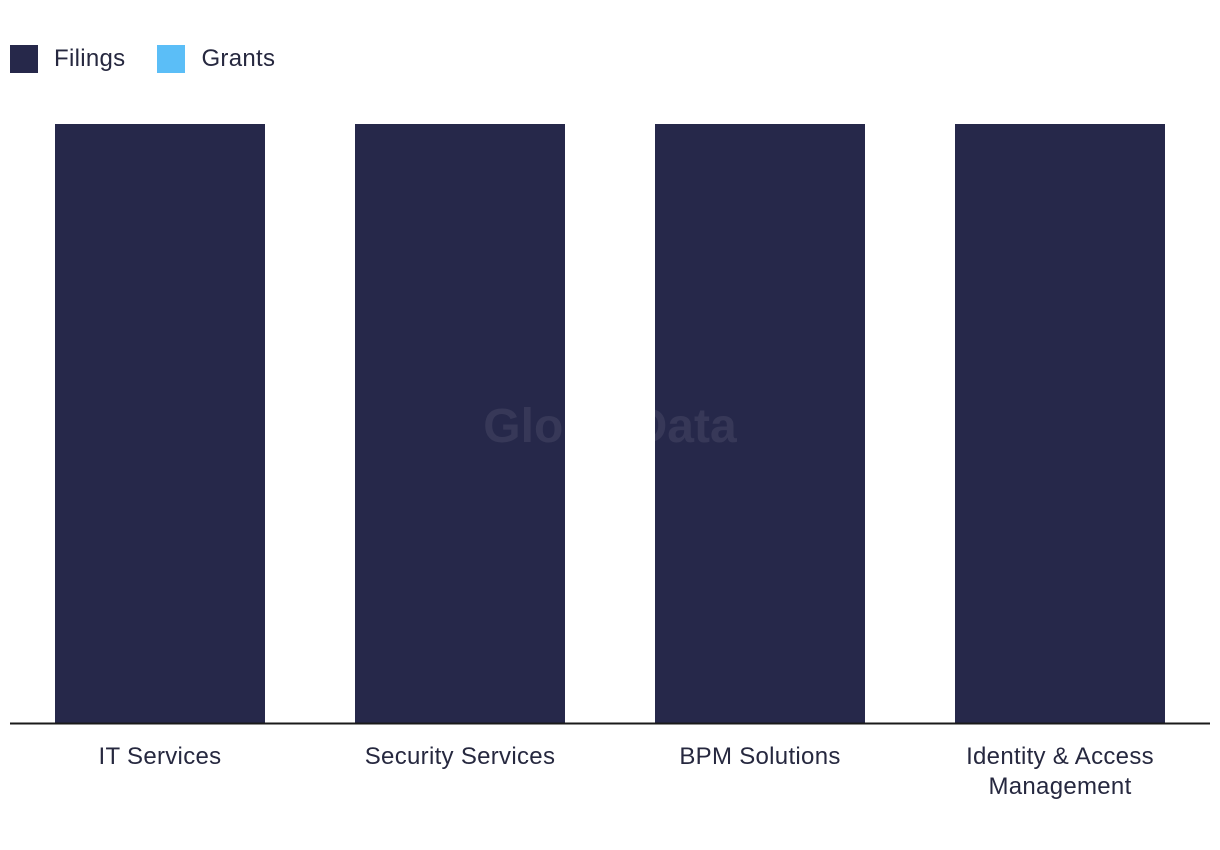 This screenshot has height=850, width=1220. I want to click on legend-item-filings: Filings, so click(67, 59).